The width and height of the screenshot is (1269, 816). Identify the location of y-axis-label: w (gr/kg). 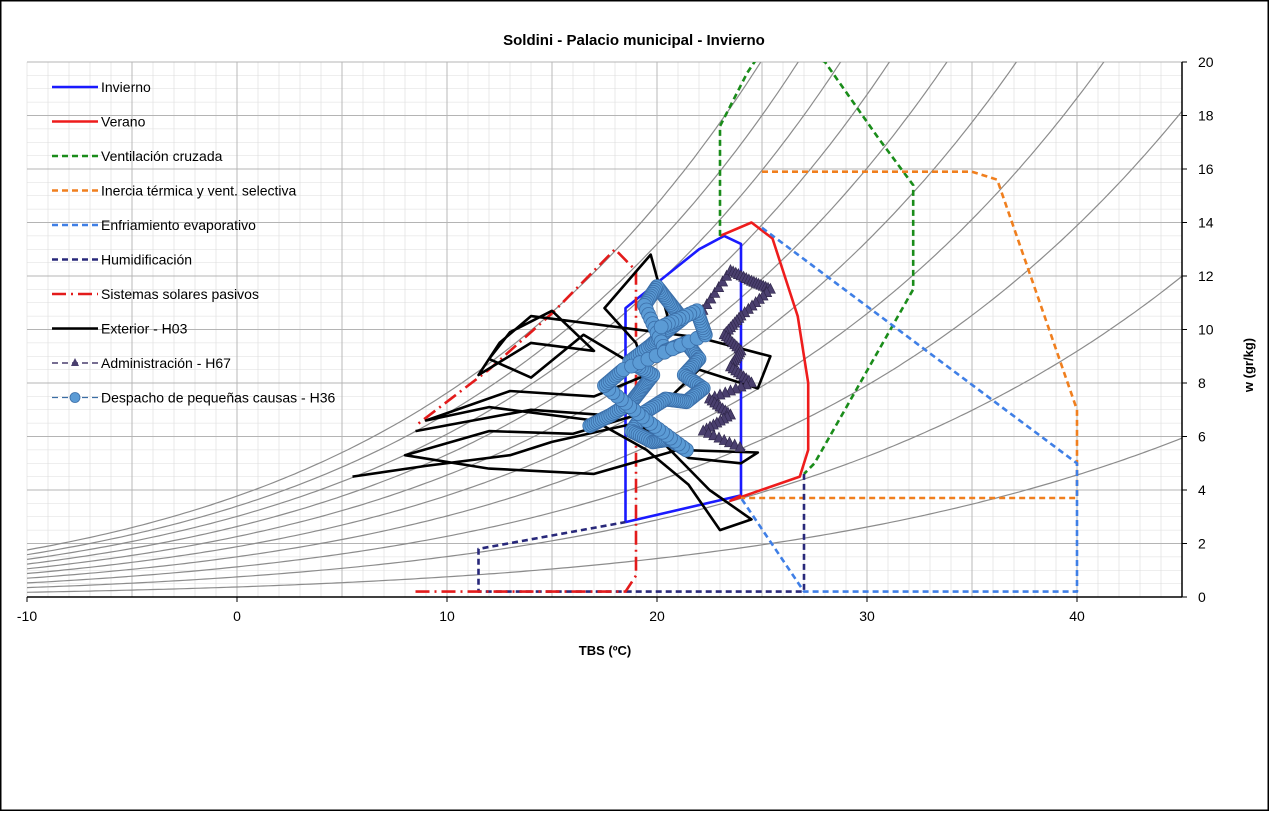
(1248, 365).